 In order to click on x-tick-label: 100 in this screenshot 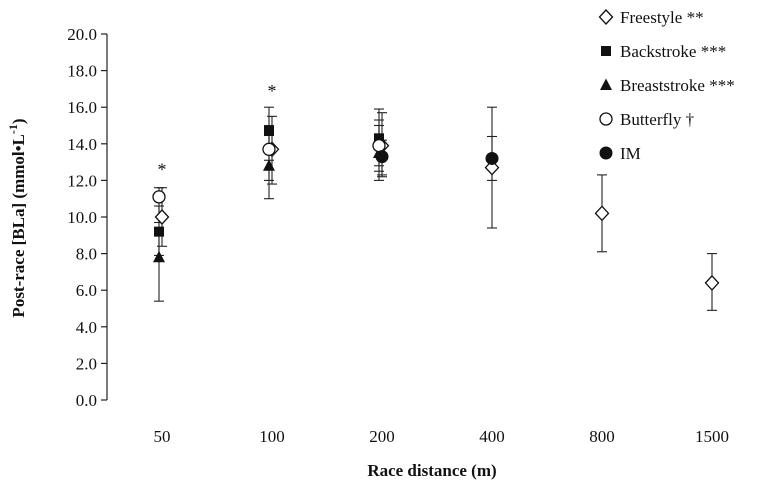, I will do `click(272, 436)`.